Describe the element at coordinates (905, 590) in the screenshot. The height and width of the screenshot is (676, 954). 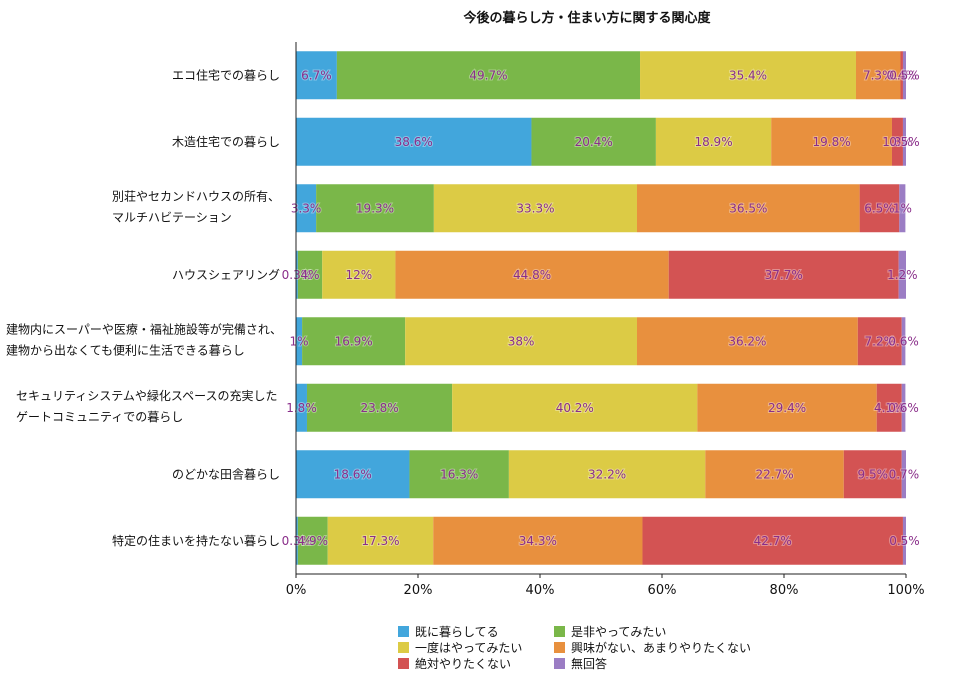
I see `x-tick-label: 100%` at that location.